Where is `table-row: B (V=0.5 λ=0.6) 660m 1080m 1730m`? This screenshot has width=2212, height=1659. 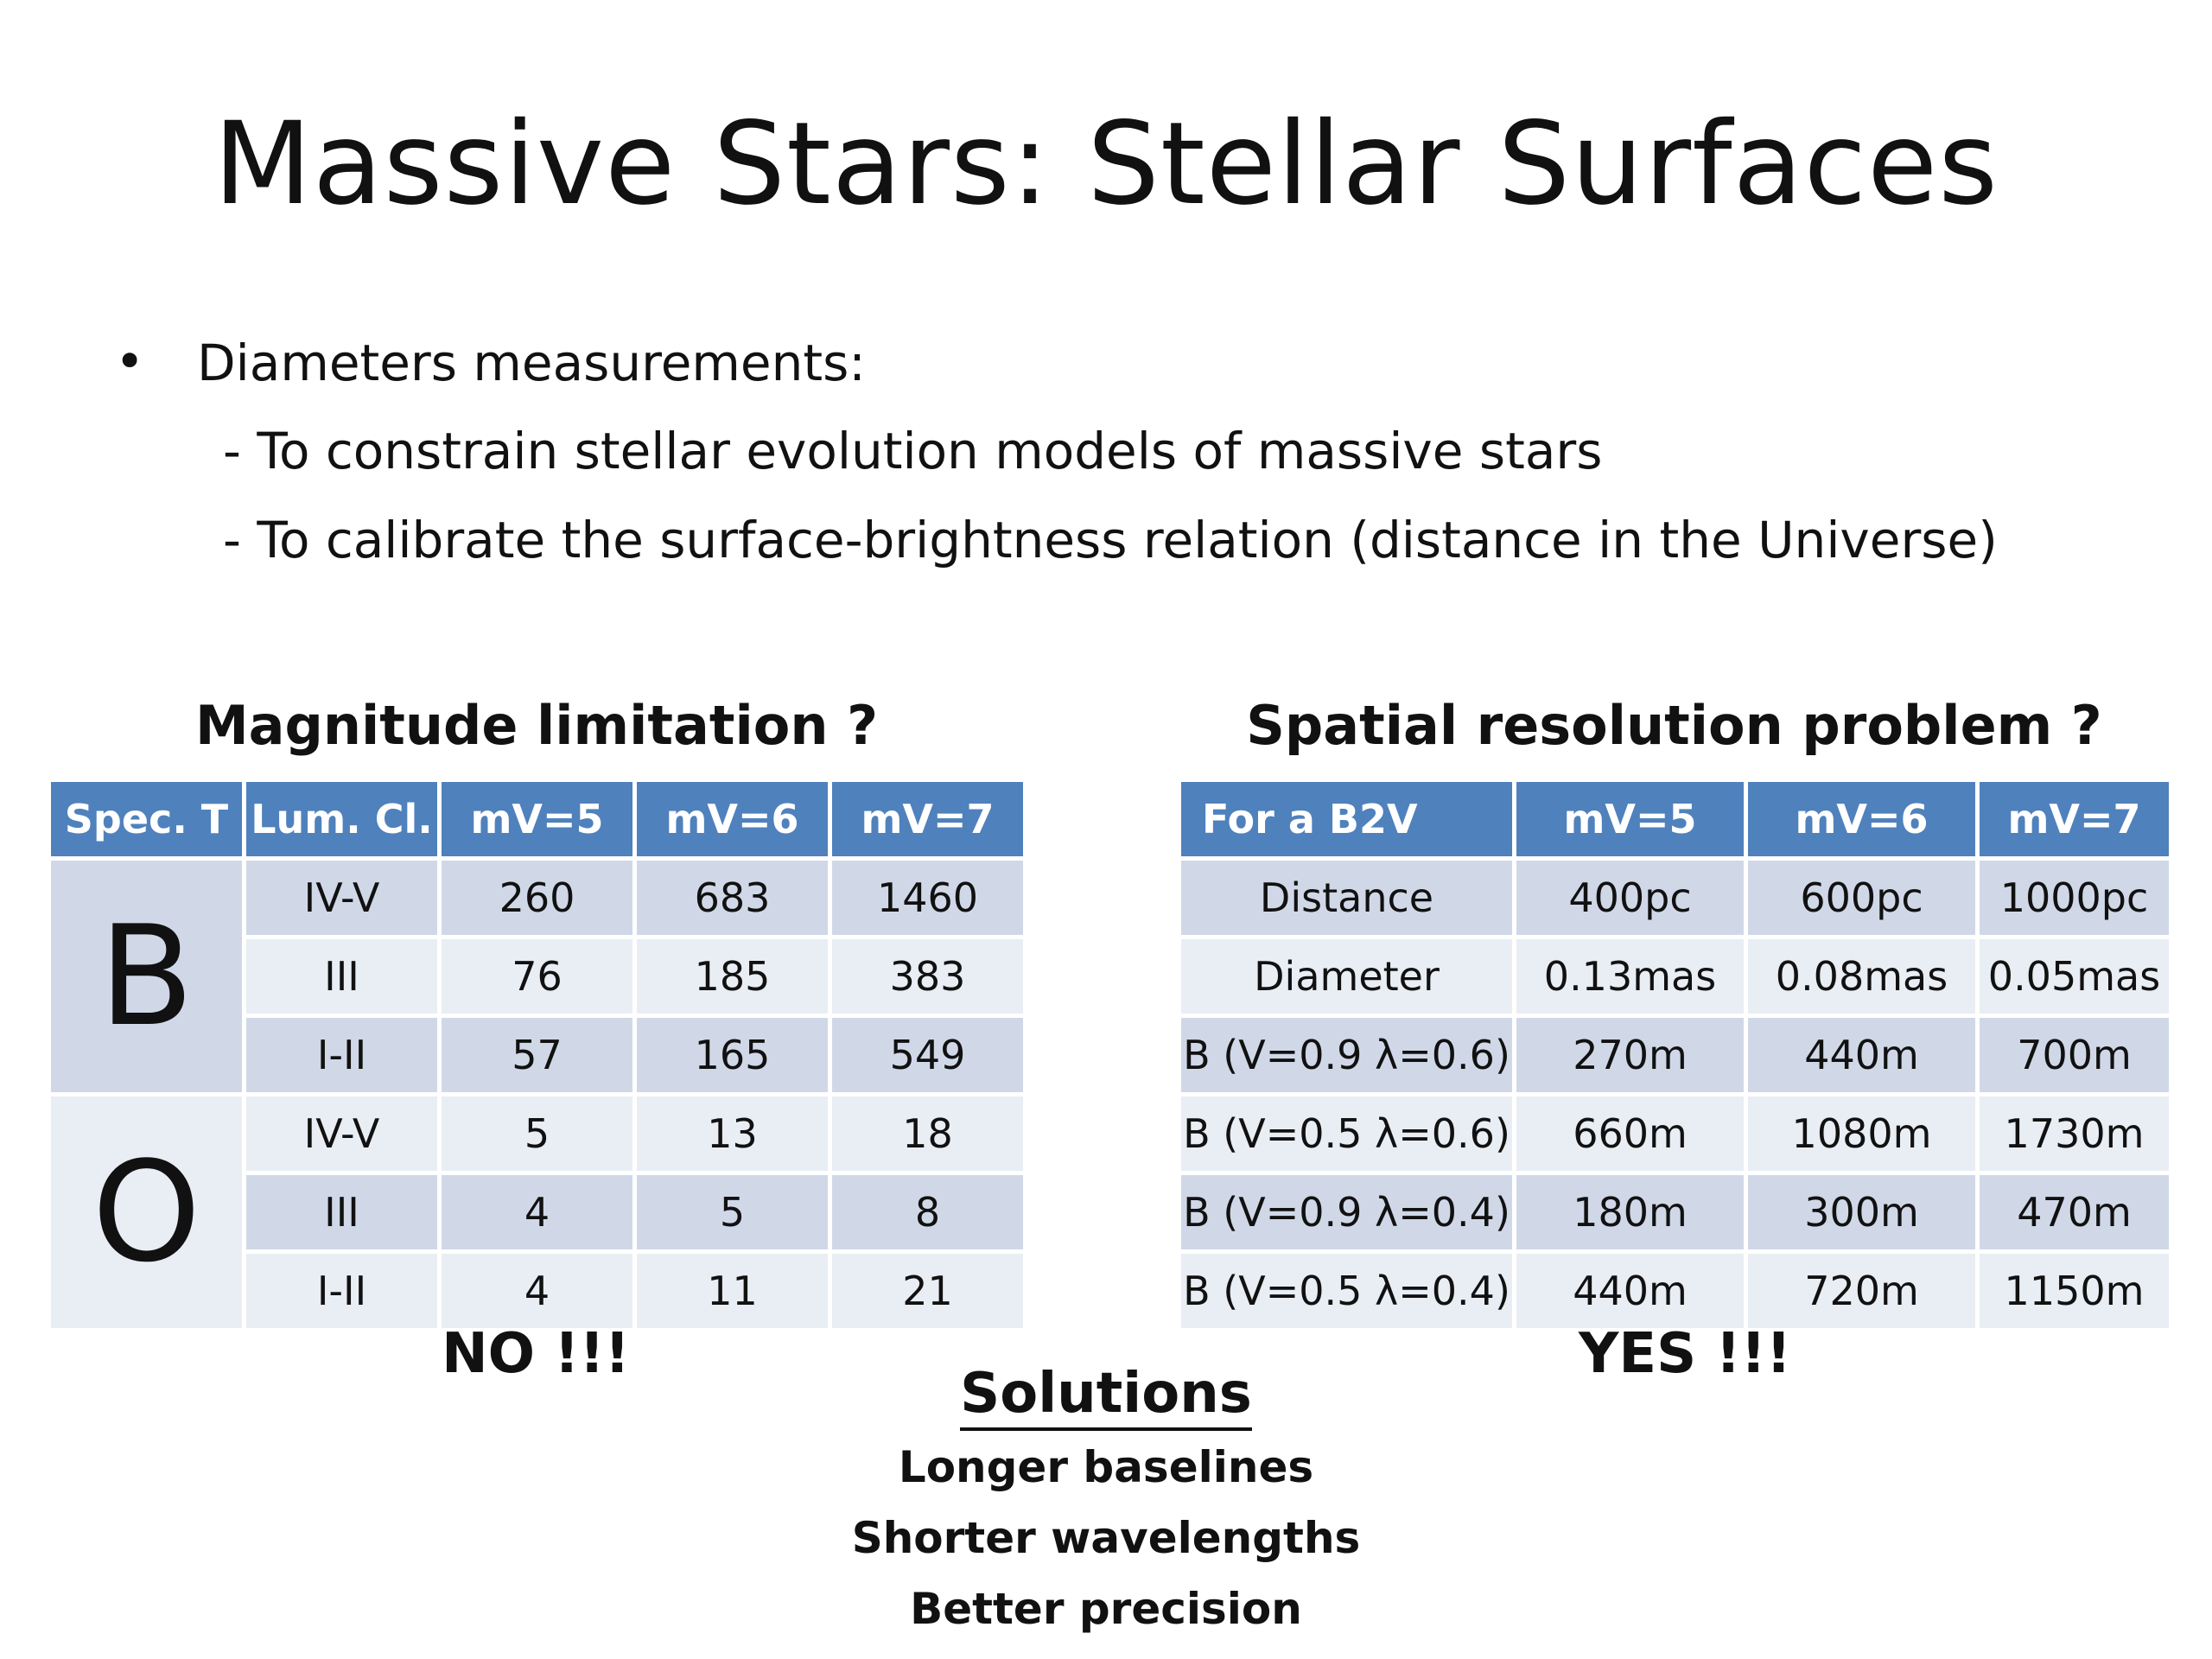
table-row: B (V=0.5 λ=0.6) 660m 1080m 1730m is located at coordinates (1675, 1133).